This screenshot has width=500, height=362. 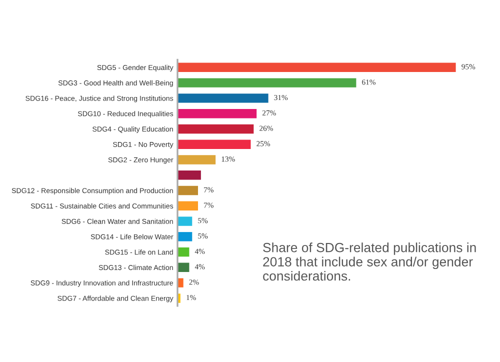 I want to click on annotation: Share of SDG-related publications in 2018 that include sex and/or gender considerations., so click(x=369, y=261).